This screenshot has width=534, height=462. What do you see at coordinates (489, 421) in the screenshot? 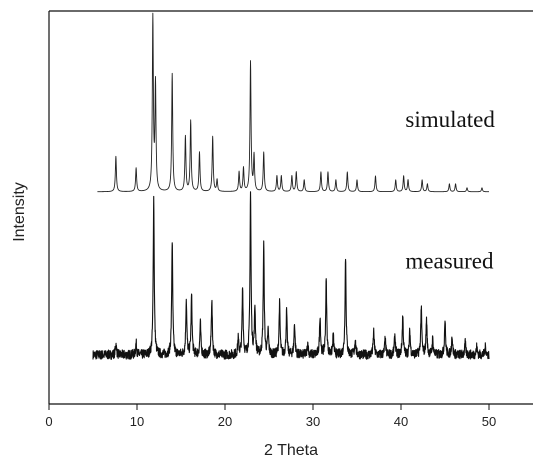
I see `x-tick-label: 50` at bounding box center [489, 421].